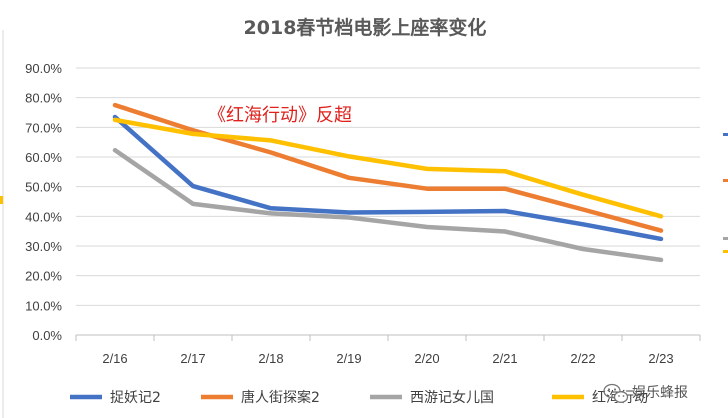  I want to click on y-tick-label: 80.0%, so click(43, 98).